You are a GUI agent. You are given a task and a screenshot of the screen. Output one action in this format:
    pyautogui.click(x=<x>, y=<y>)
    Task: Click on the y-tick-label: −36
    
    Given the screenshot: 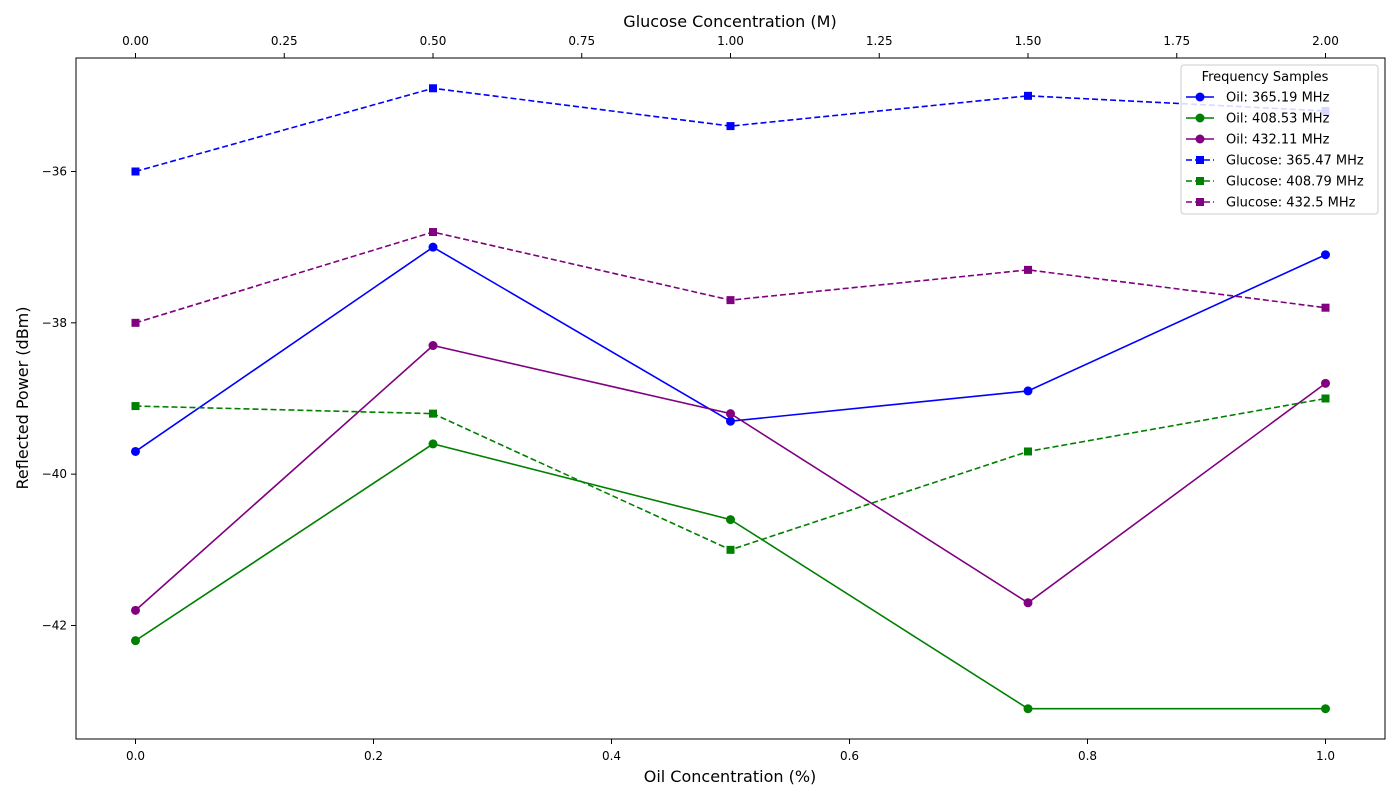 What is the action you would take?
    pyautogui.click(x=54, y=172)
    